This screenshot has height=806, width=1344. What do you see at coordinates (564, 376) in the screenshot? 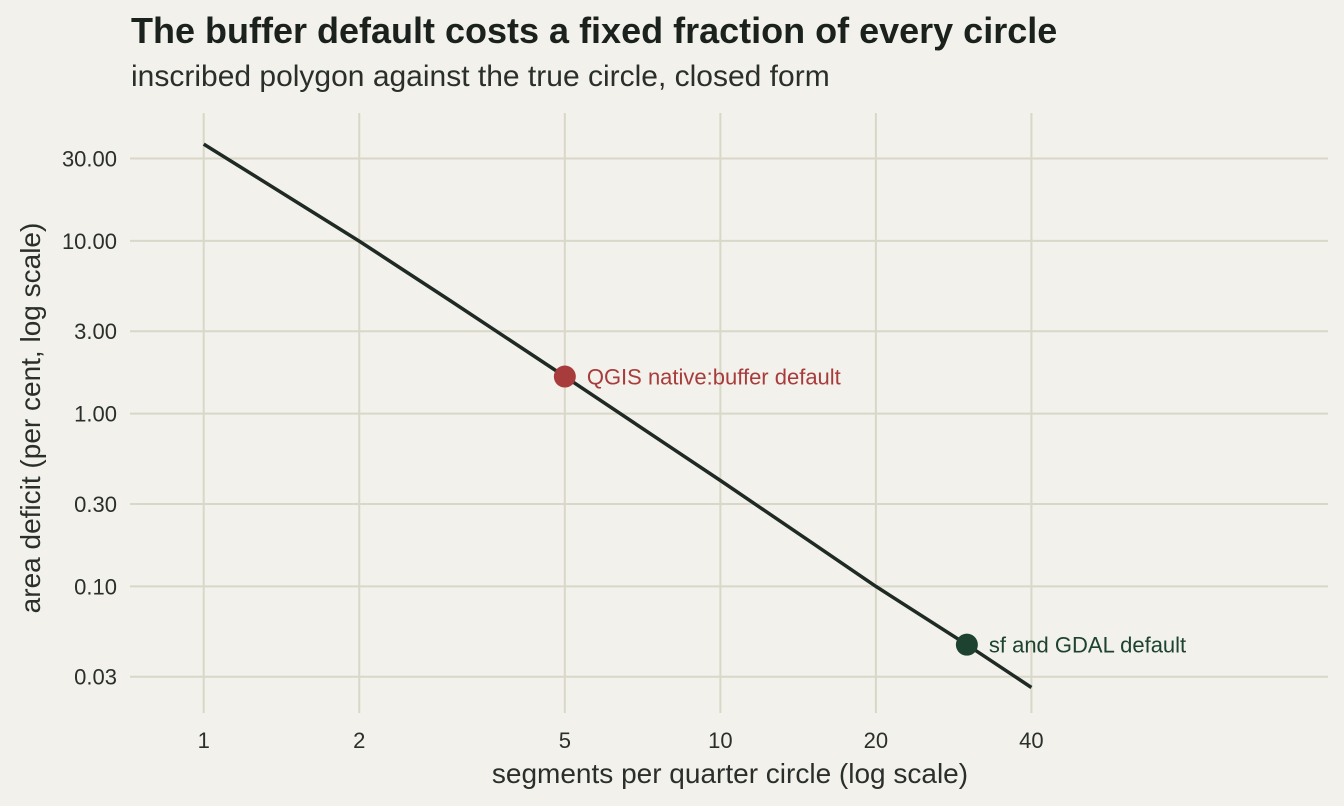
I see `qgis-default-point` at bounding box center [564, 376].